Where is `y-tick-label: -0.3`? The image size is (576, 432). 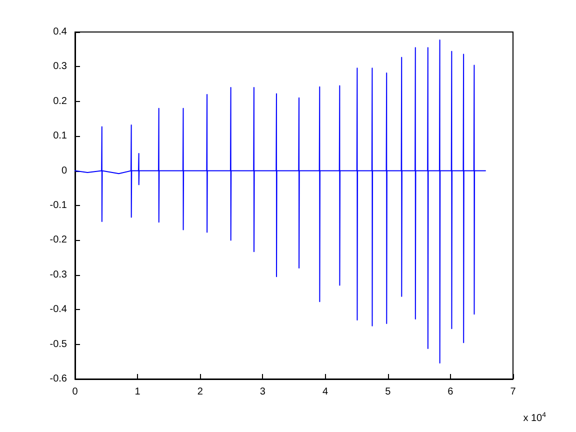 y-tick-label: -0.3 is located at coordinates (59, 274).